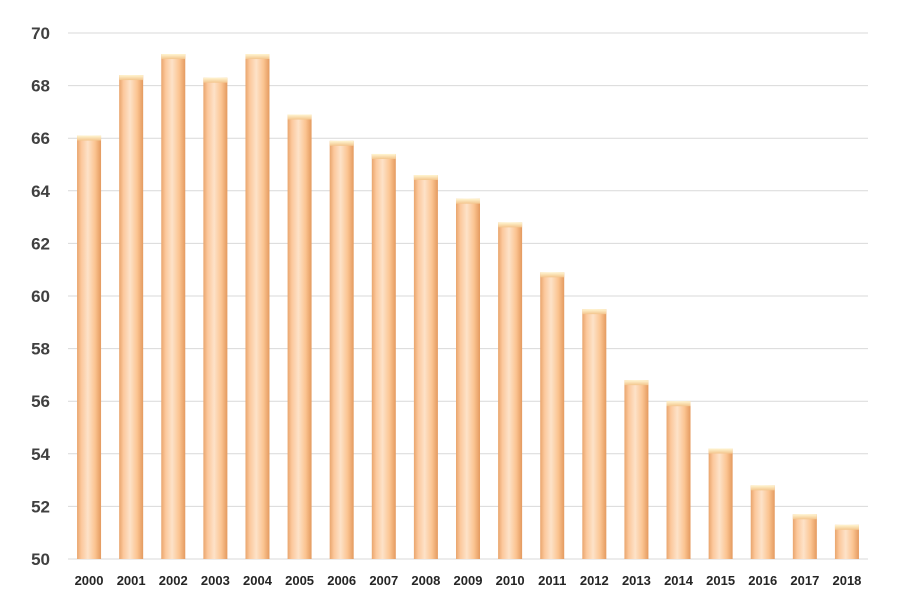  I want to click on bar-2000, so click(89, 347).